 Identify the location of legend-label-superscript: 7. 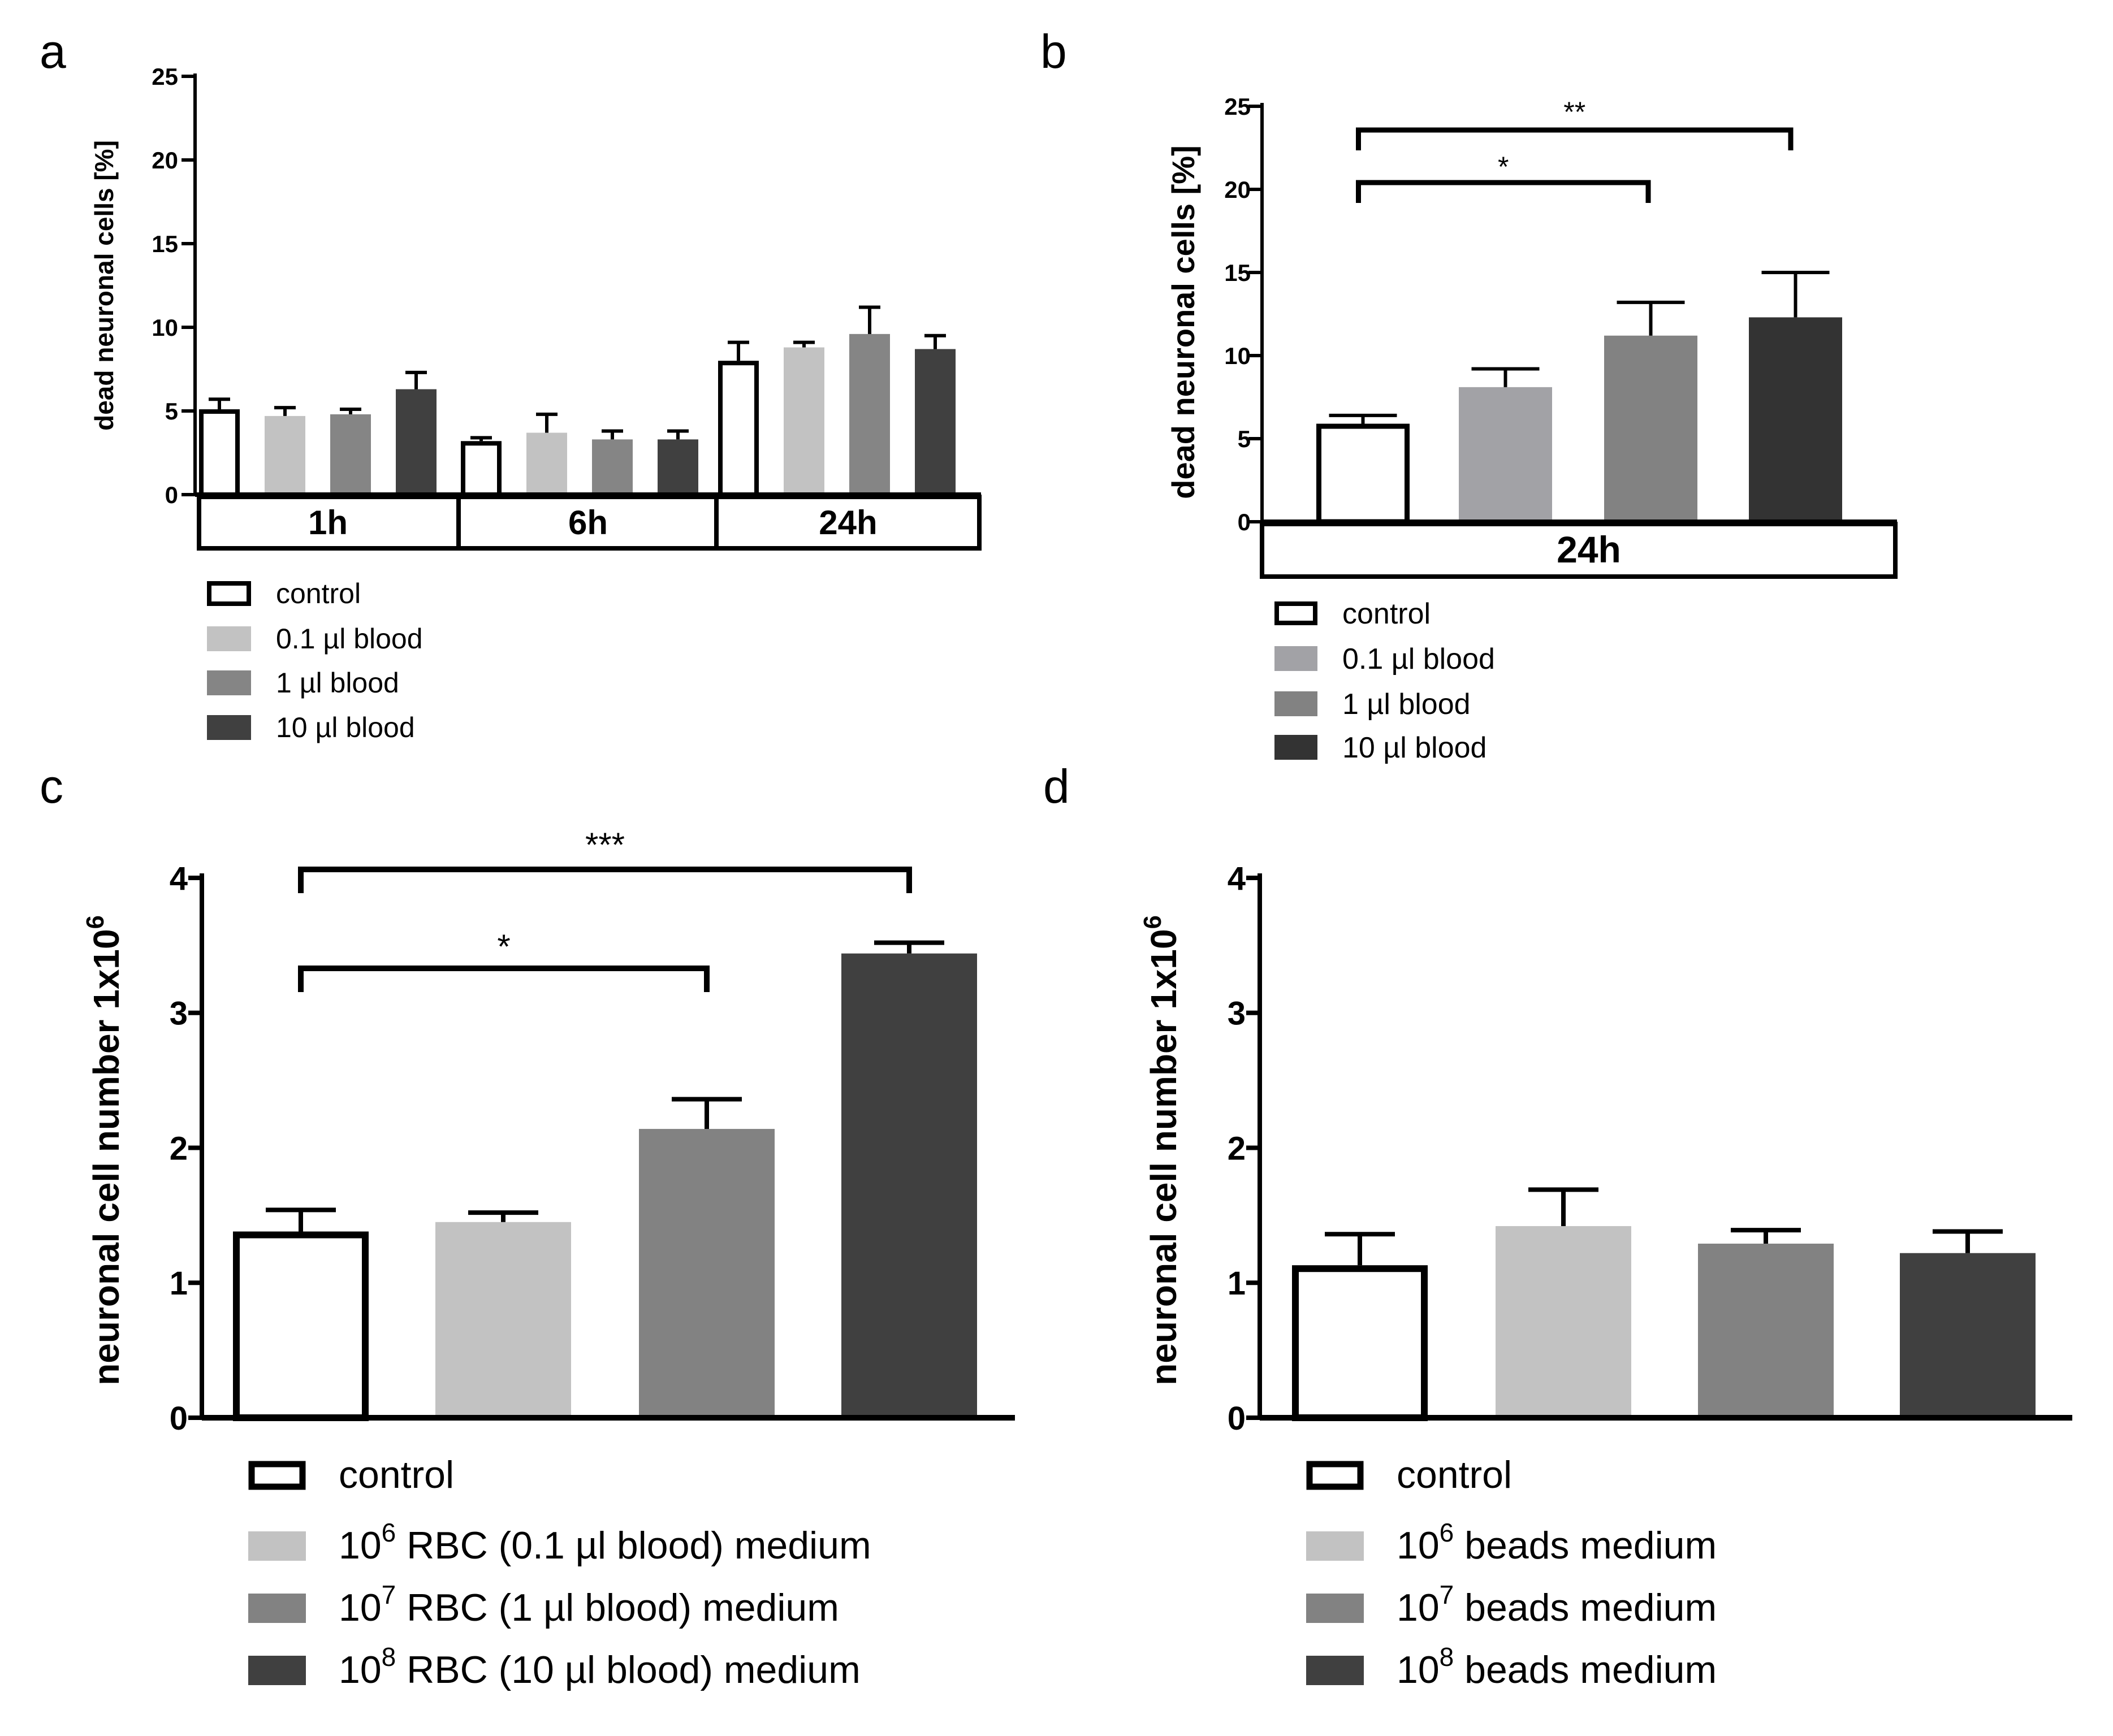
(389, 1594).